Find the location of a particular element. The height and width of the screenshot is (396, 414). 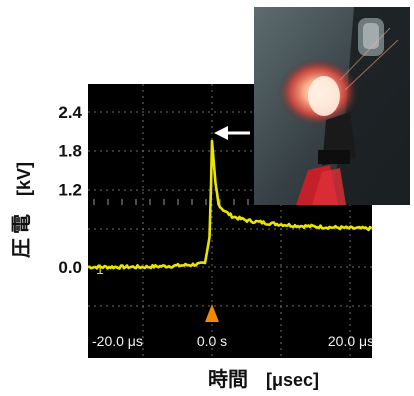

x-tick-label: -20.0 μs is located at coordinates (117, 341).